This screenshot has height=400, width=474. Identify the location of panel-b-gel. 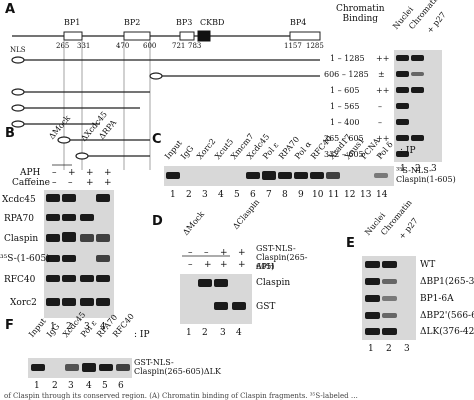
(79, 254).